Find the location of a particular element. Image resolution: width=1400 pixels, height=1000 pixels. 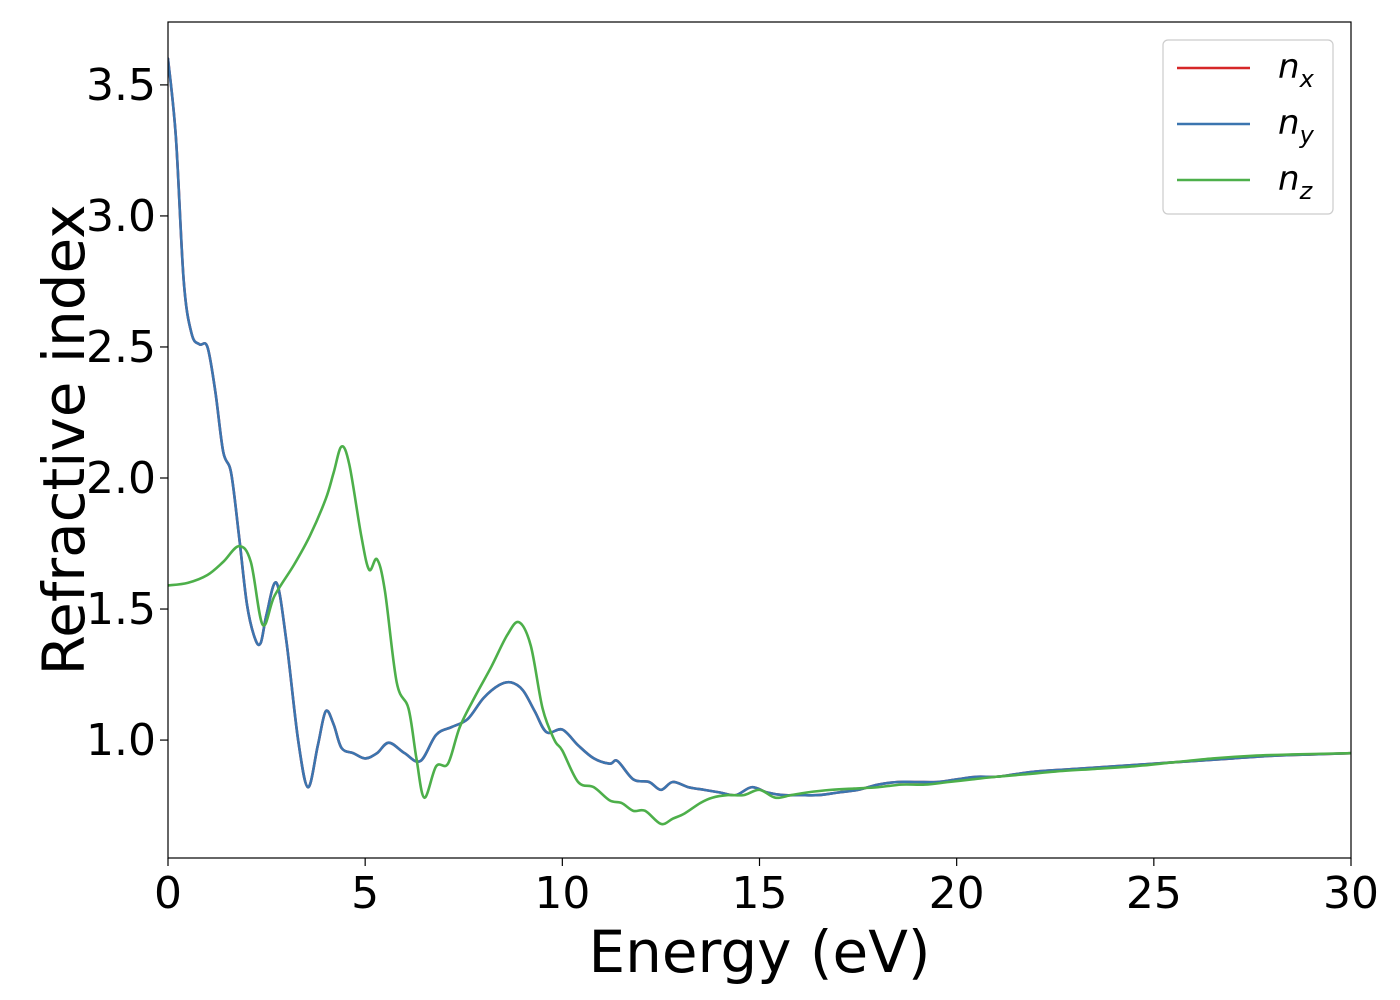

x-tick-label: 20 is located at coordinates (957, 893).